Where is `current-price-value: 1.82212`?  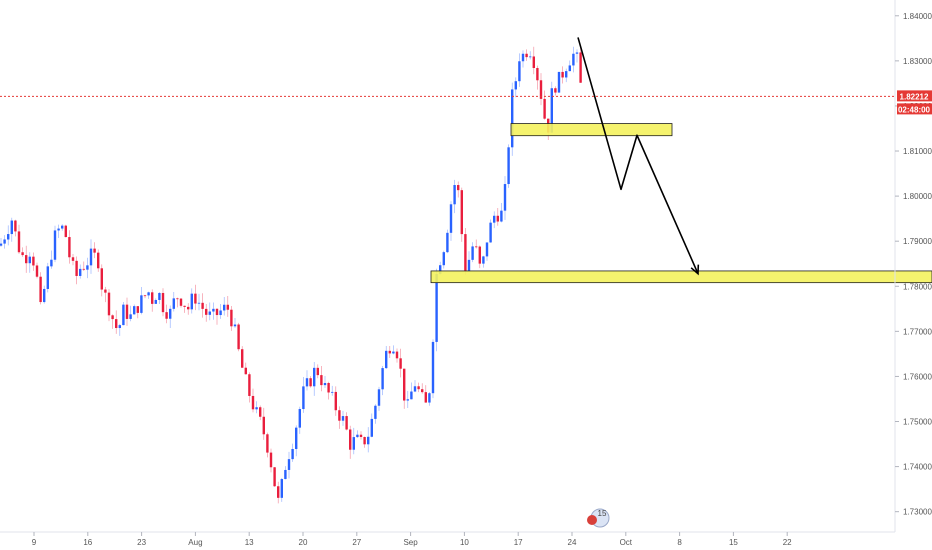
current-price-value: 1.82212 is located at coordinates (914, 96).